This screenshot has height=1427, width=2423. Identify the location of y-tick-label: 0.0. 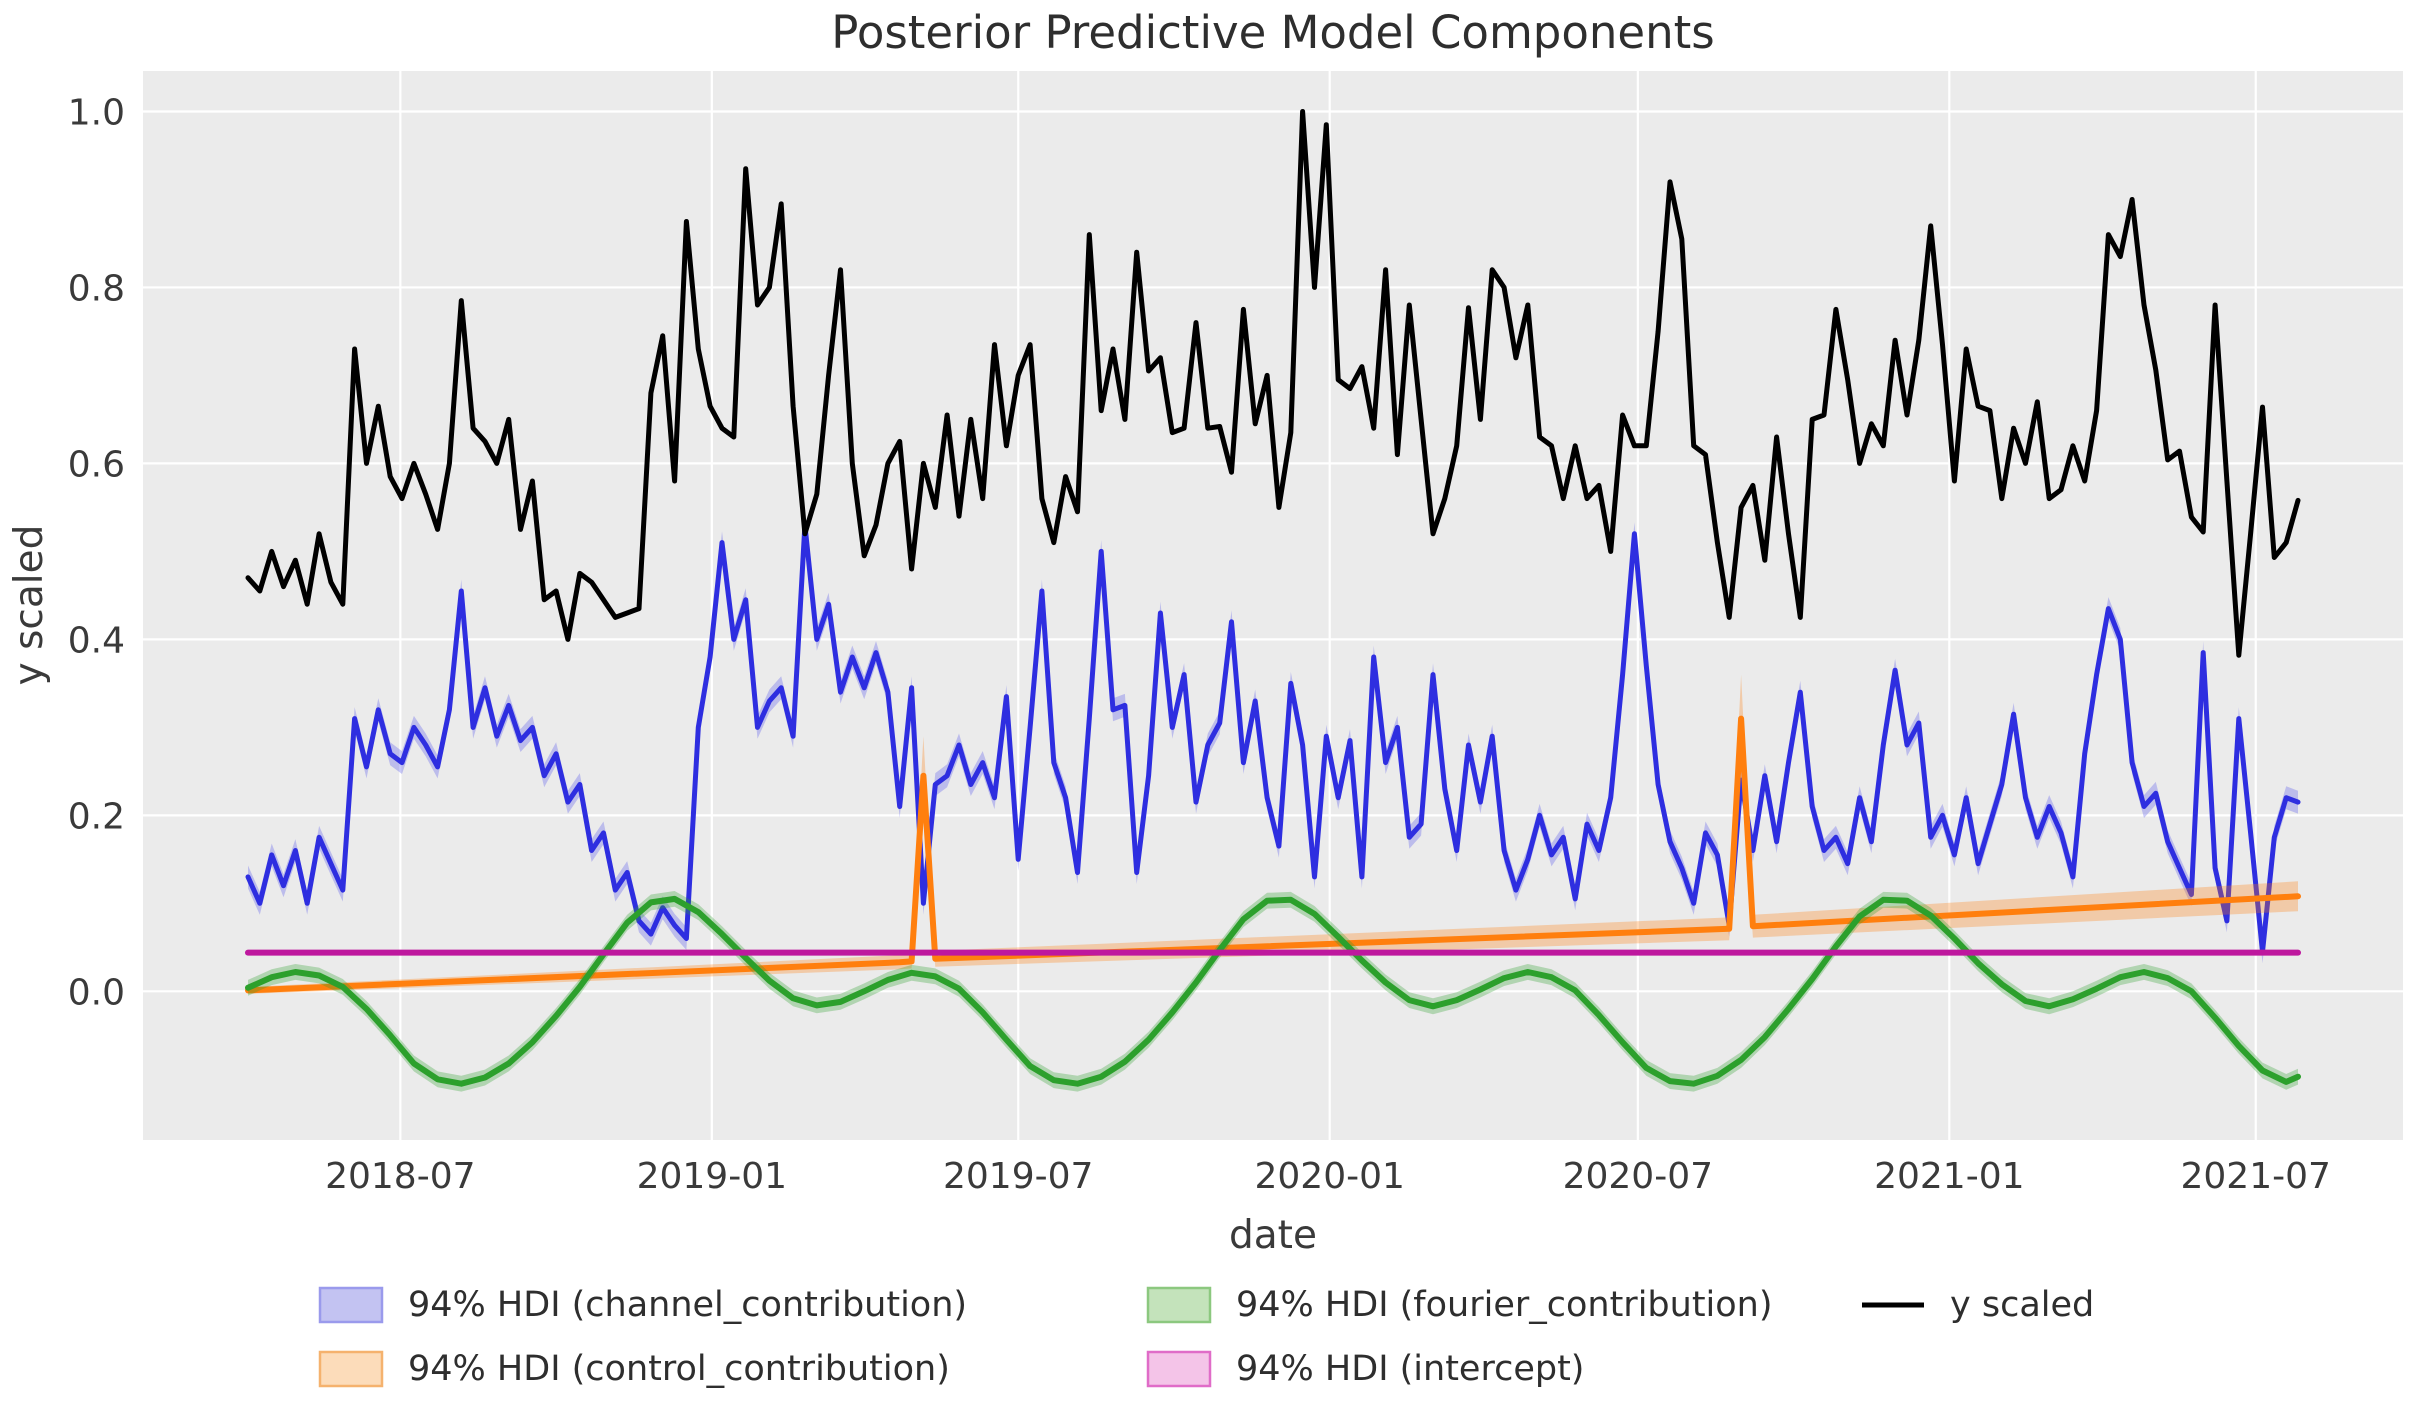
(96, 992).